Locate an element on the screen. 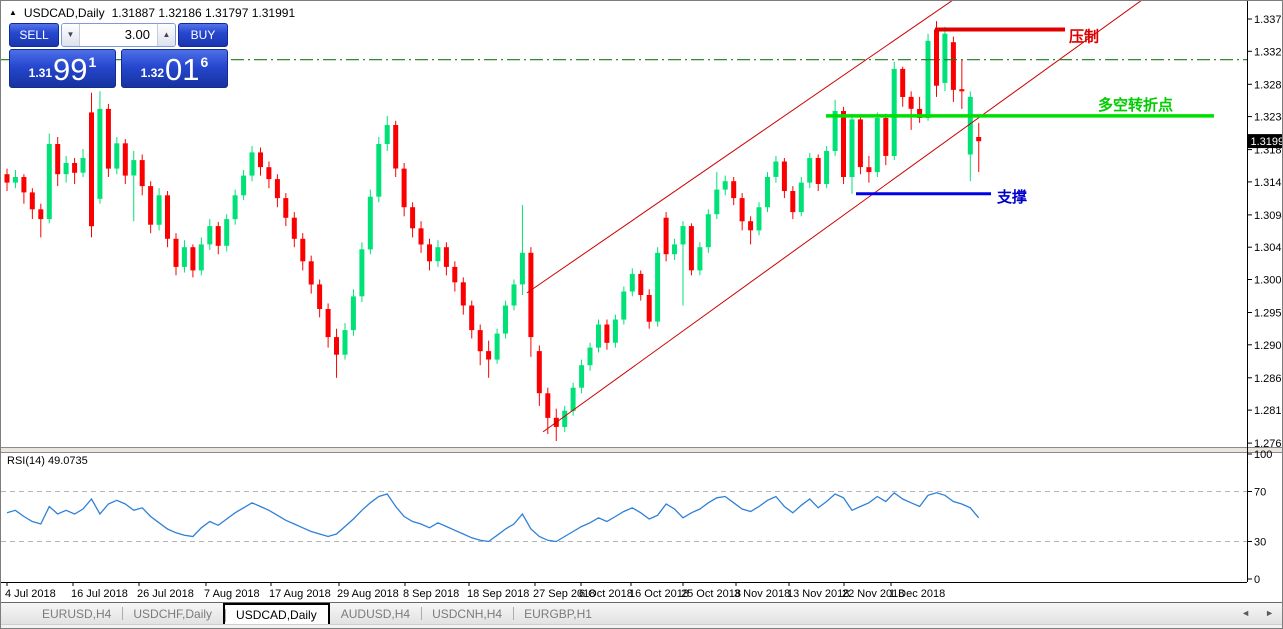  price-axis-label: 1.32800 is located at coordinates (1268, 85).